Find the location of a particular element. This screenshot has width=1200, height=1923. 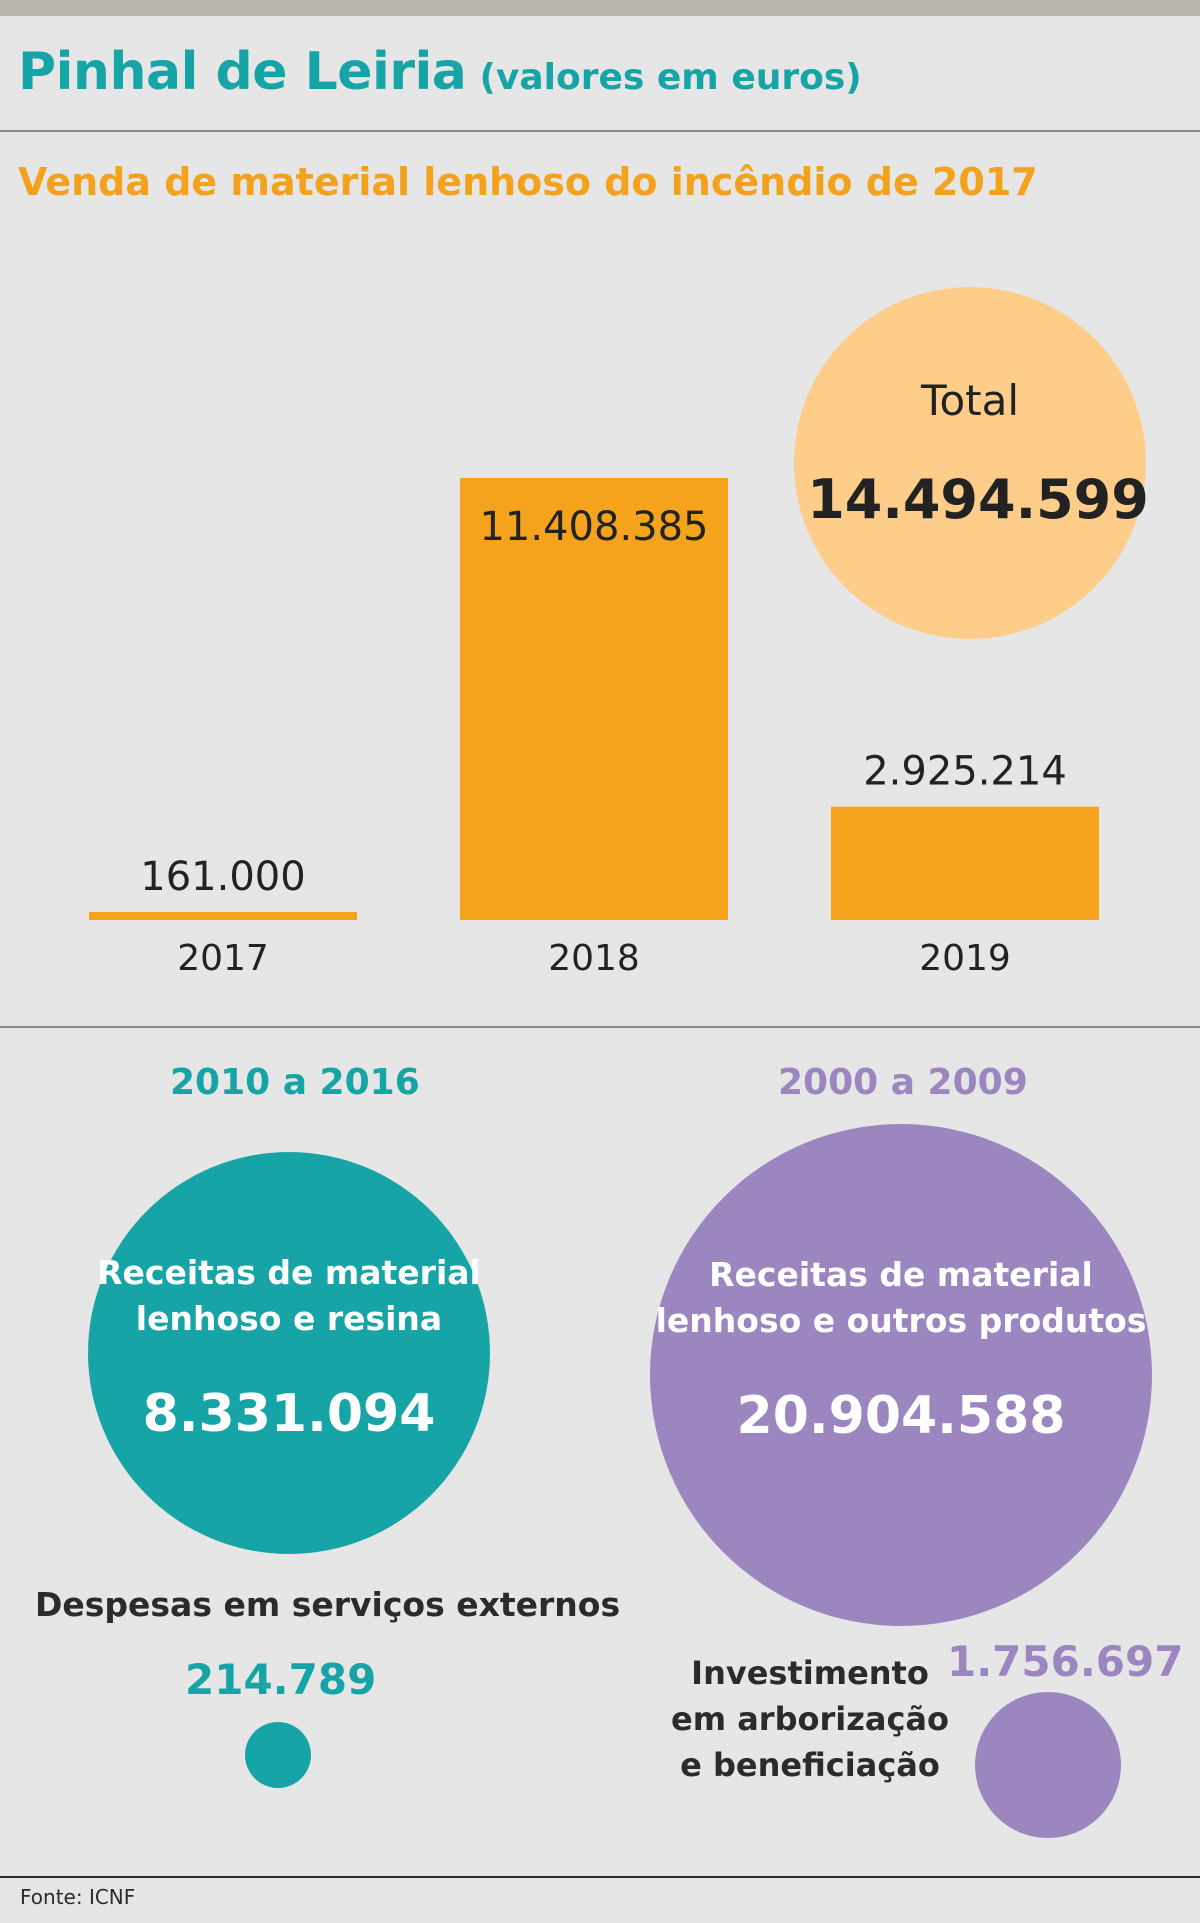

revenue-label-line2: lenhoso e outros produtos is located at coordinates (901, 1320).